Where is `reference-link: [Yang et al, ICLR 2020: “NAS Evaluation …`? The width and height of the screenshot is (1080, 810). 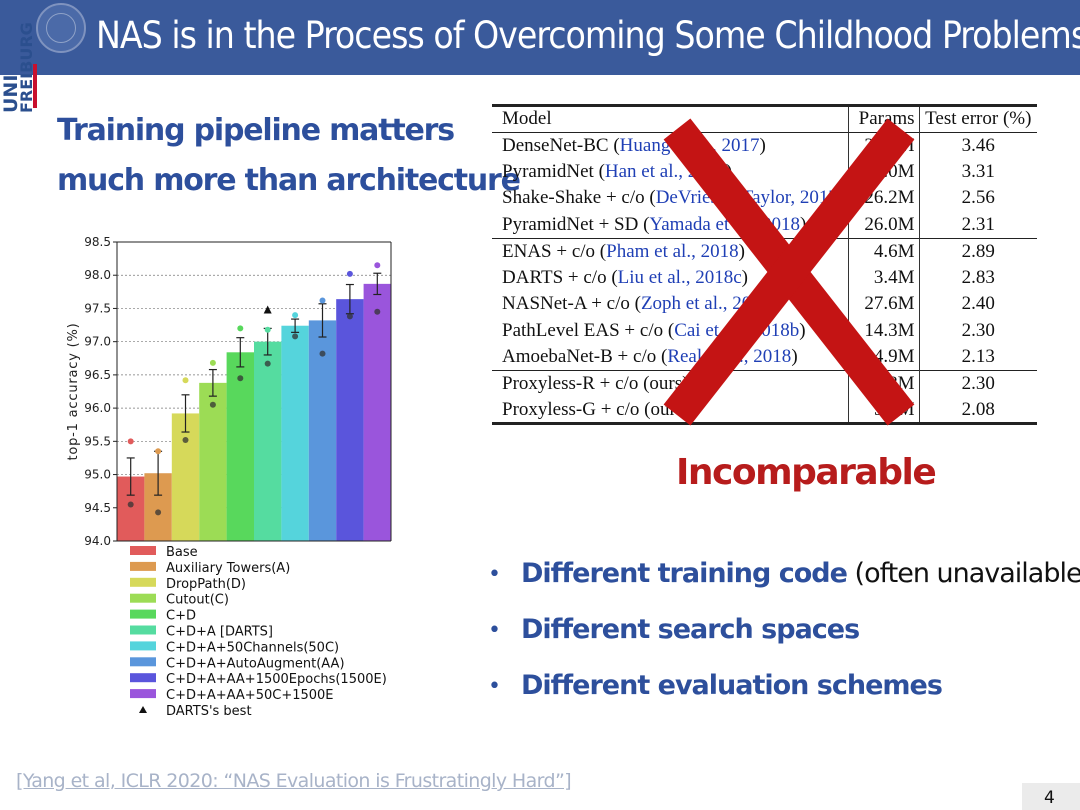
reference-link: [Yang et al, ICLR 2020: “NAS Evaluation … is located at coordinates (294, 781).